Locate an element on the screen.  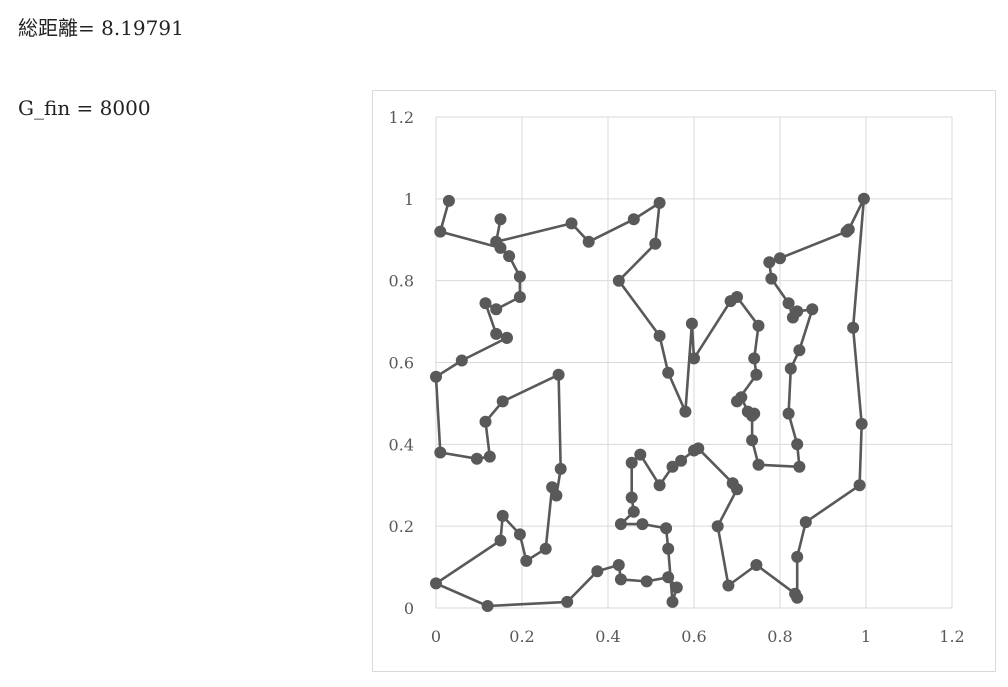
y-tick-label: 0.8 is located at coordinates (401, 281).